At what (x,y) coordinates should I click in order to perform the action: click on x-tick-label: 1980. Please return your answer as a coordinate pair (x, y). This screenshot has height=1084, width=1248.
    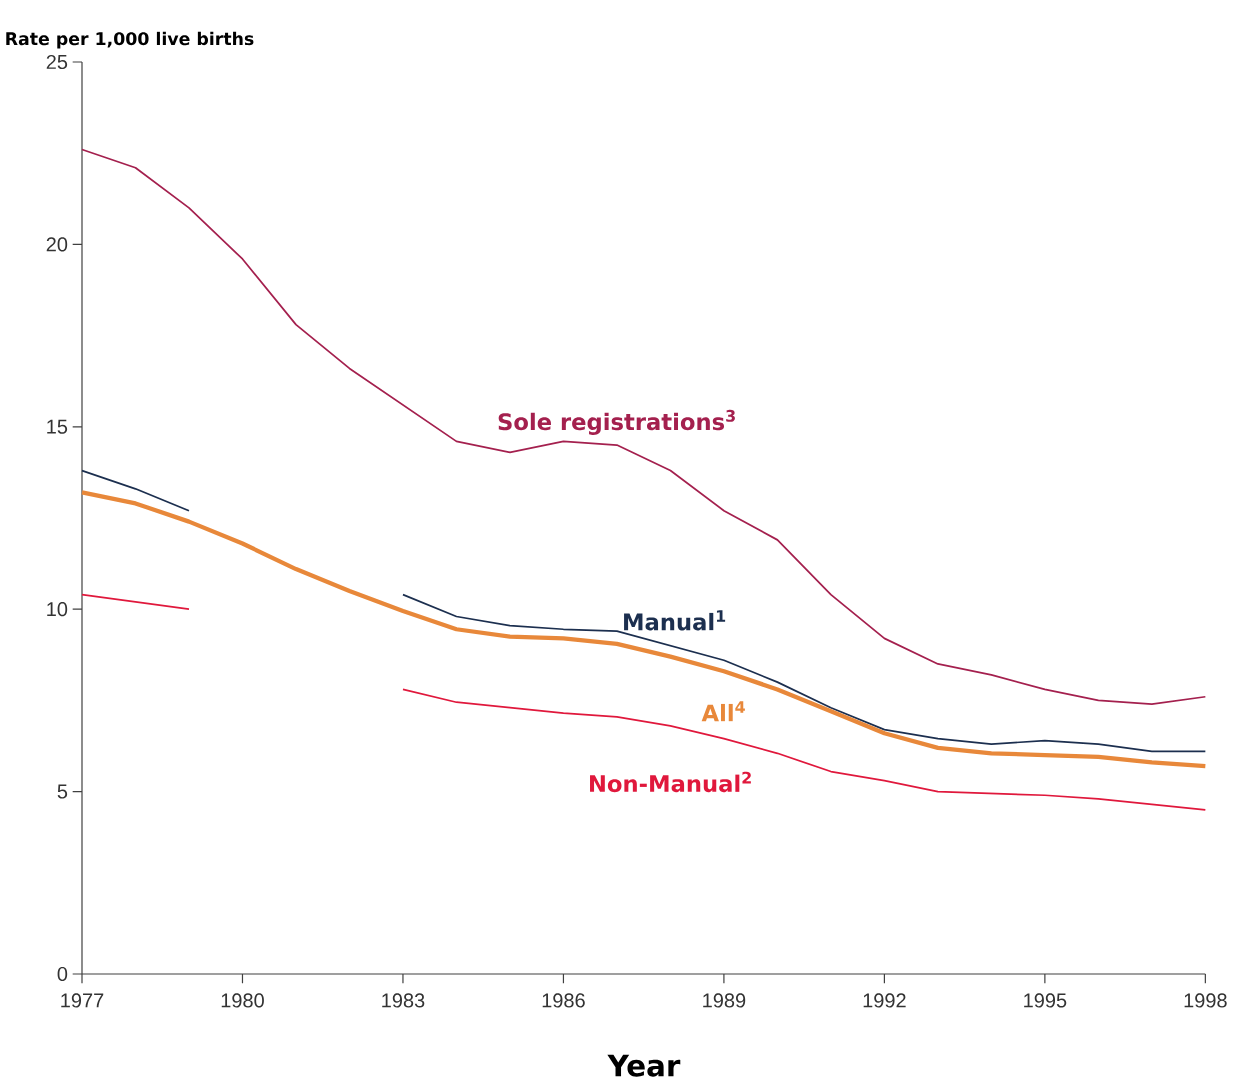
    Looking at the image, I should click on (242, 1000).